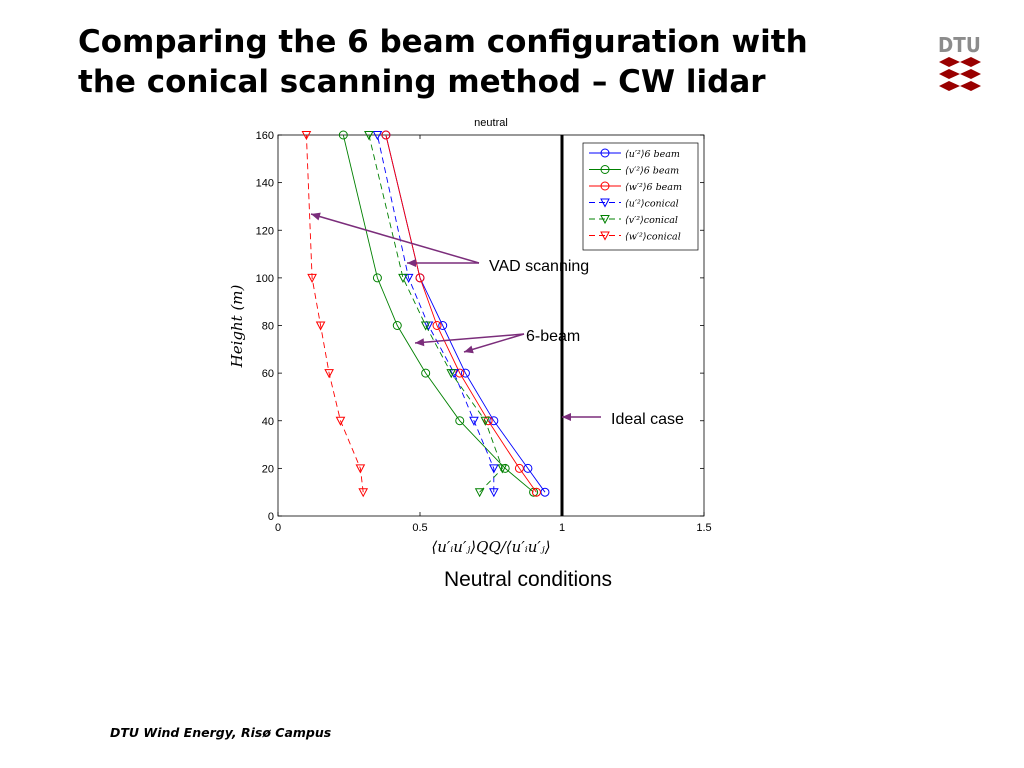 The height and width of the screenshot is (768, 1024). I want to click on six-beam-arrow-left, so click(469, 340).